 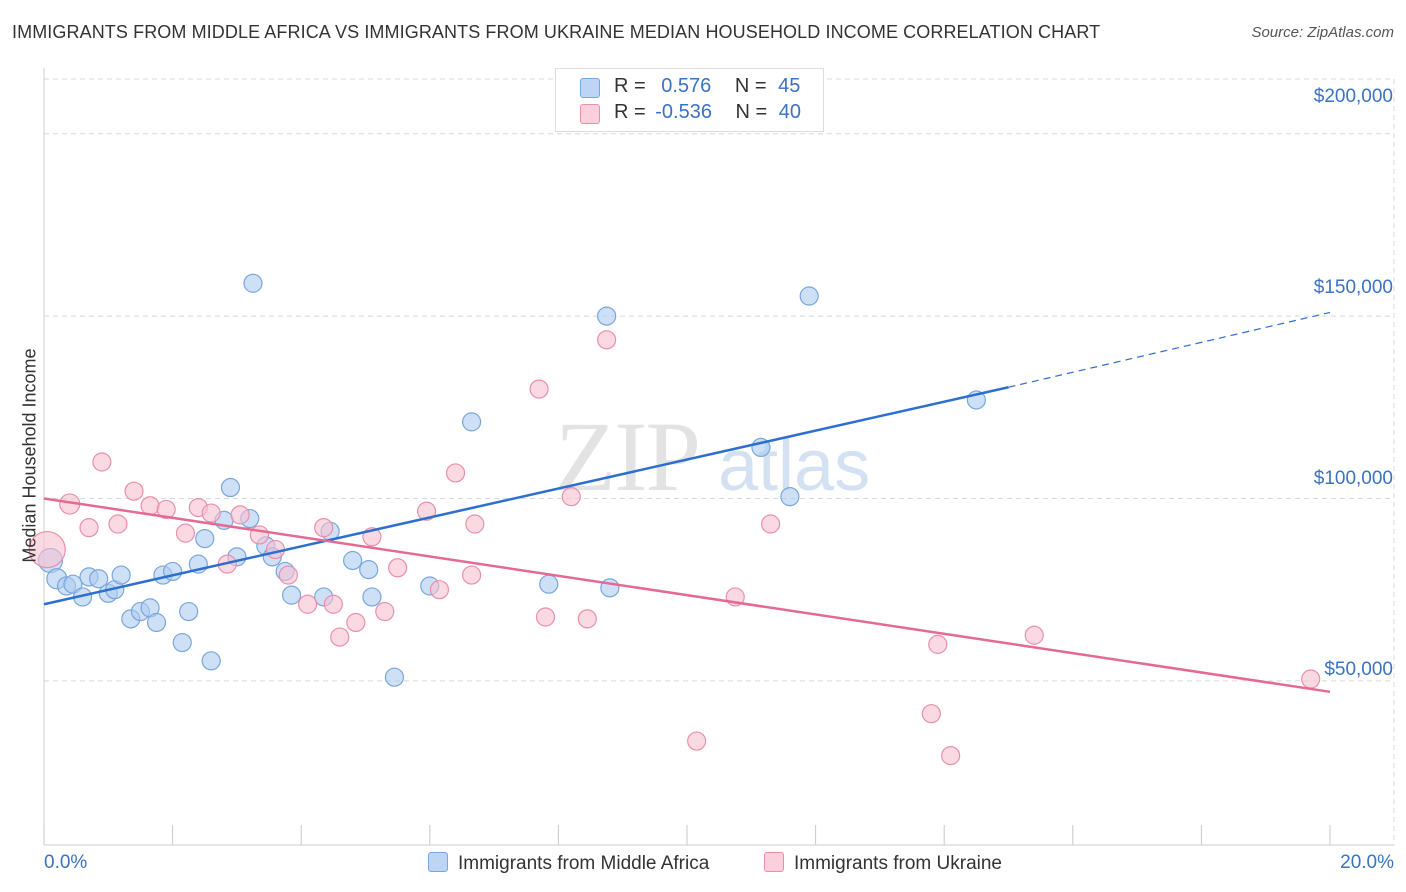 I want to click on y-tick-label: $150,000, so click(x=1353, y=287).